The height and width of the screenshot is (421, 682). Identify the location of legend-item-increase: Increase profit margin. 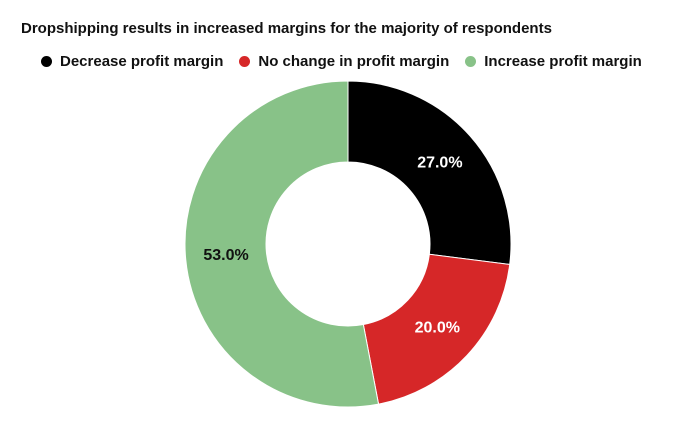
(553, 61).